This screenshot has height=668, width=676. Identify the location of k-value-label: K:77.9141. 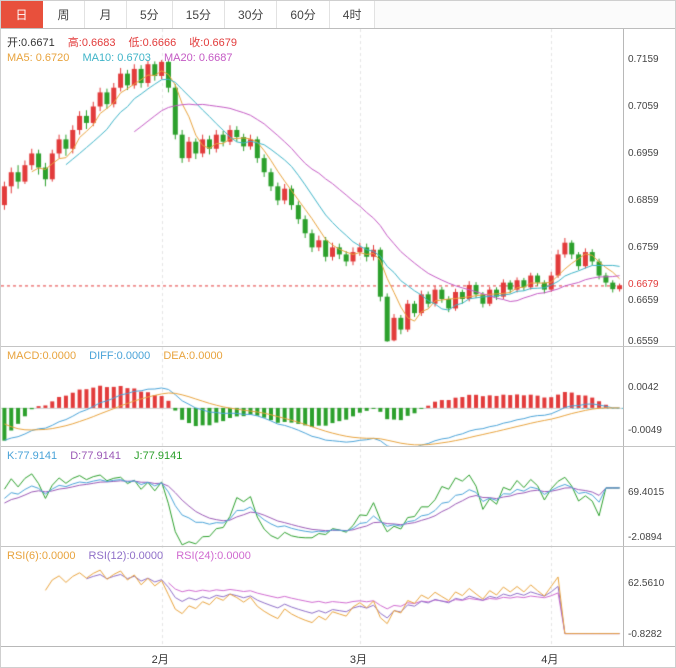
(32, 456).